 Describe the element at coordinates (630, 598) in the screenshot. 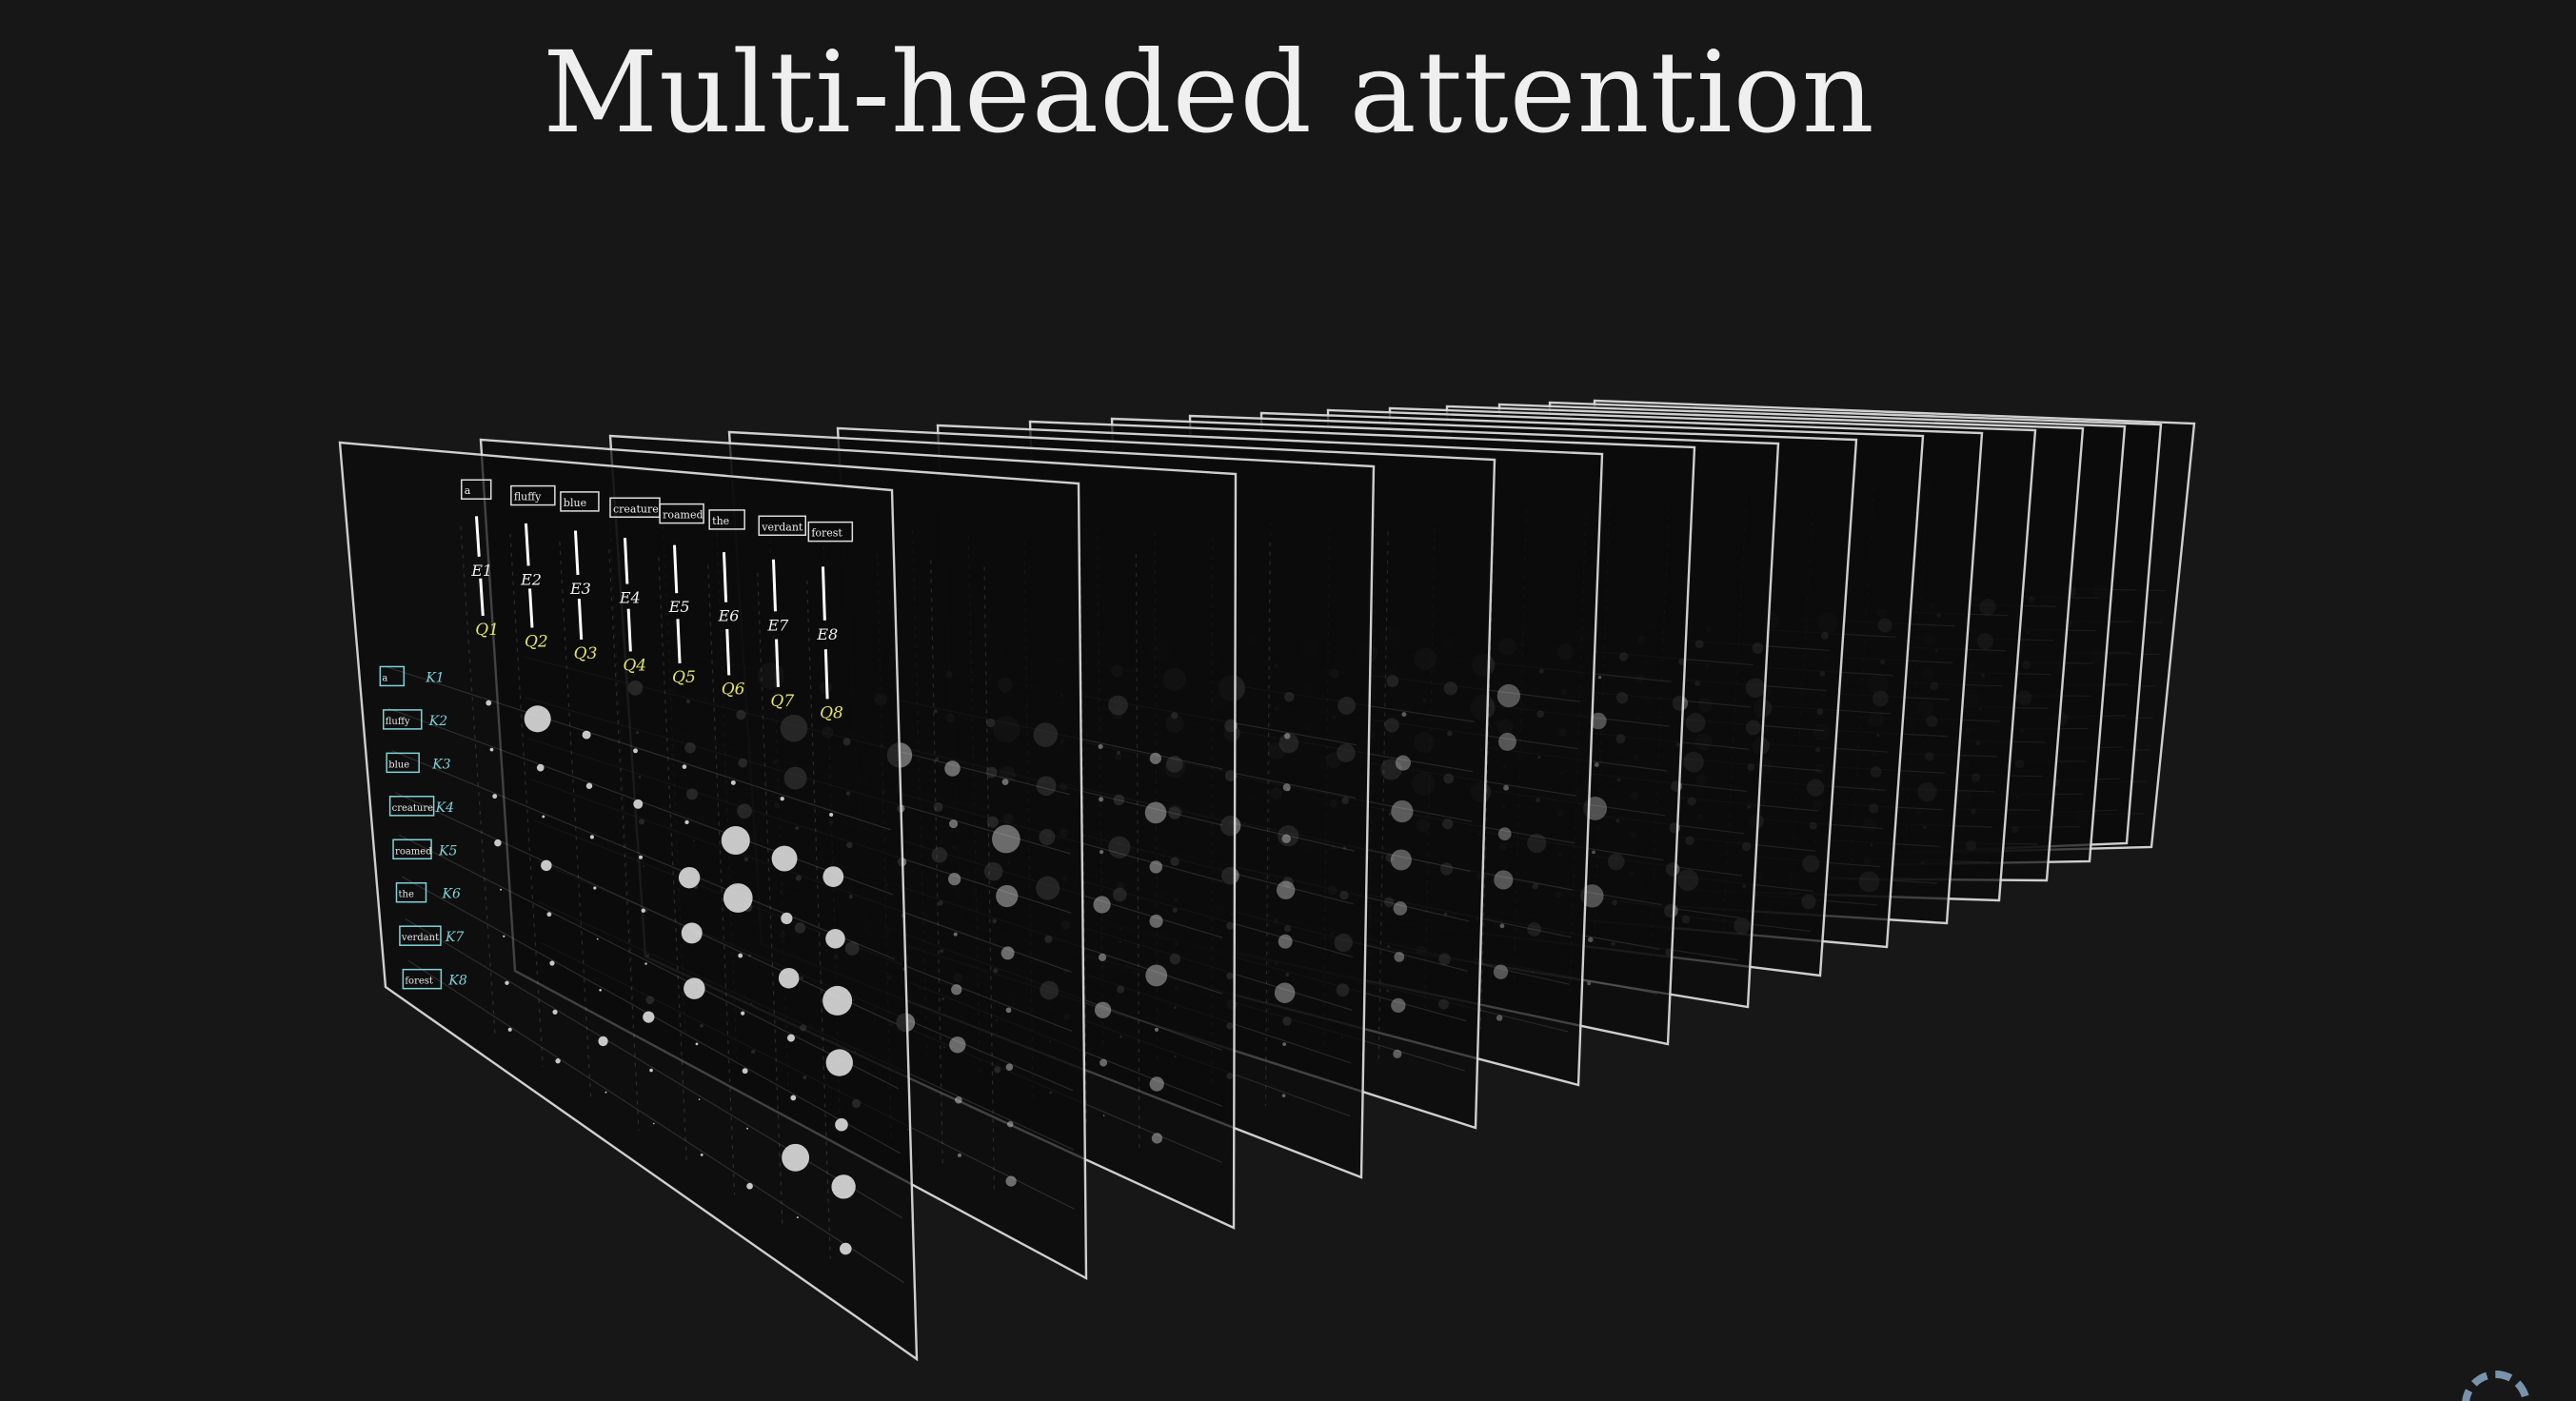

I see `embedding-symbol: E4` at that location.